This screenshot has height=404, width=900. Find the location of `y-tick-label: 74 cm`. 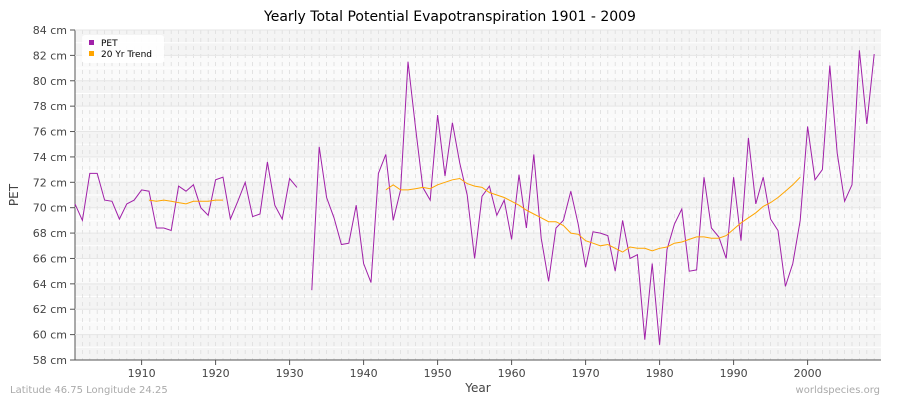

y-tick-label: 74 cm is located at coordinates (50, 157).